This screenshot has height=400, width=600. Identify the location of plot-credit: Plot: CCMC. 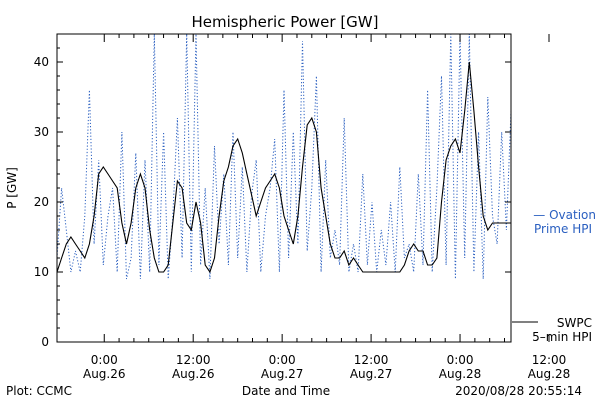
(39, 391).